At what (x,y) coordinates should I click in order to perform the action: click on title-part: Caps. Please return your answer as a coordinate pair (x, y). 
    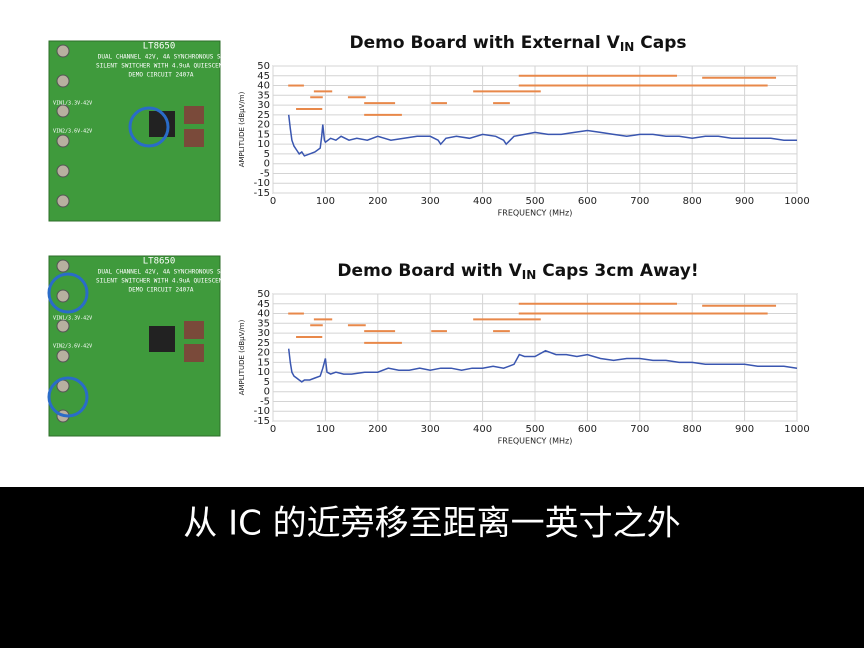
    Looking at the image, I should click on (660, 43).